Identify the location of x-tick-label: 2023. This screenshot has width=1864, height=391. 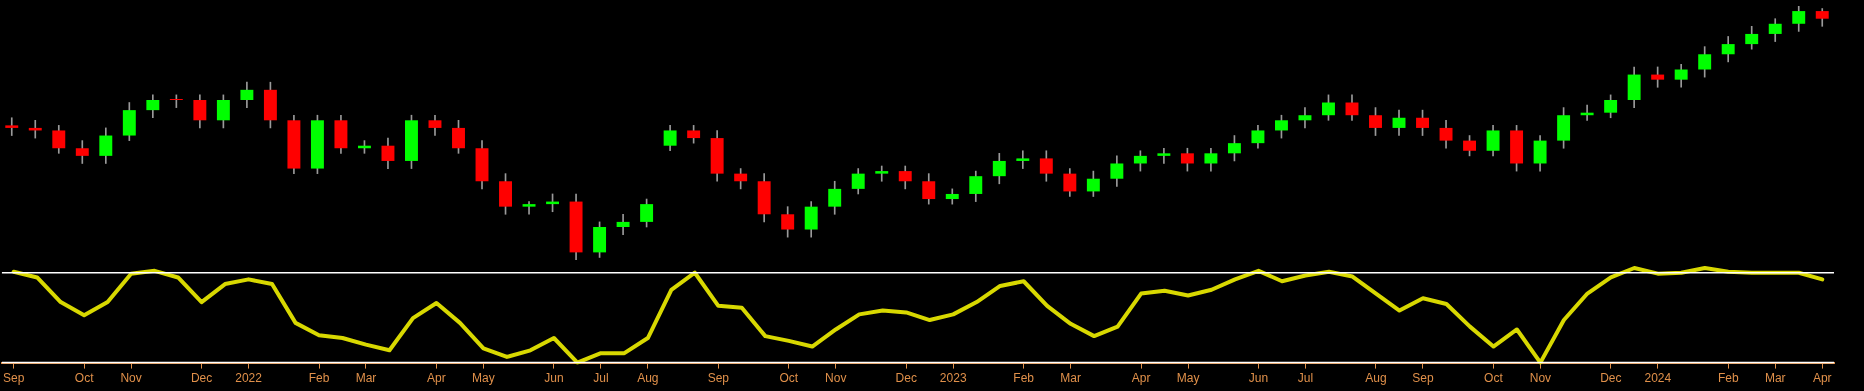
(953, 378).